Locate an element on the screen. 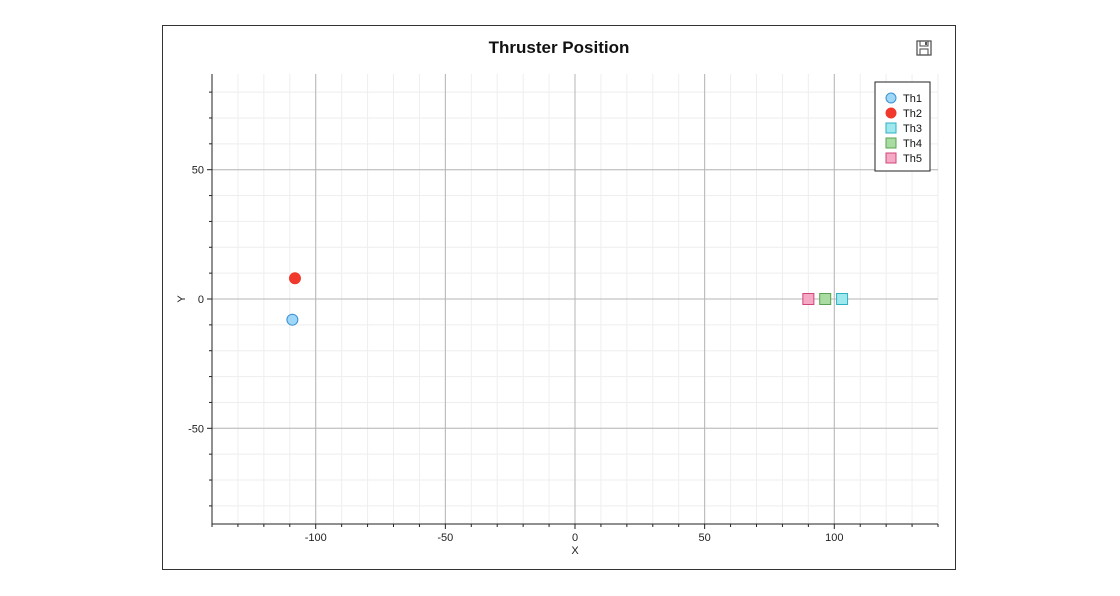 The image size is (1120, 596). x-tick-label: -100 is located at coordinates (316, 538).